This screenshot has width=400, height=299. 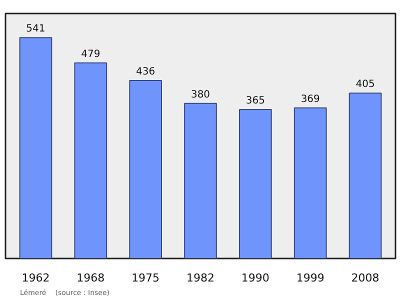 What do you see at coordinates (255, 278) in the screenshot?
I see `x-tick-label: 1990` at bounding box center [255, 278].